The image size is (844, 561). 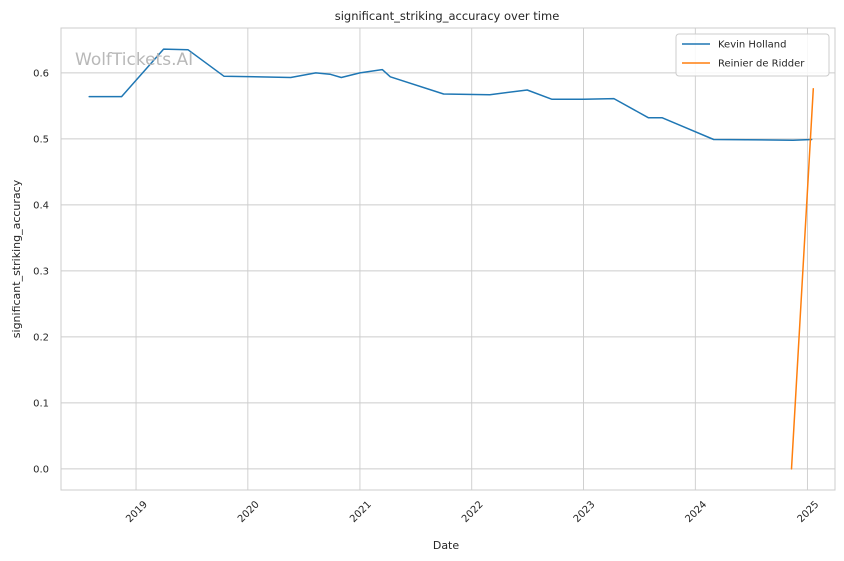 I want to click on y-tick-label: 0.2, so click(x=41, y=337).